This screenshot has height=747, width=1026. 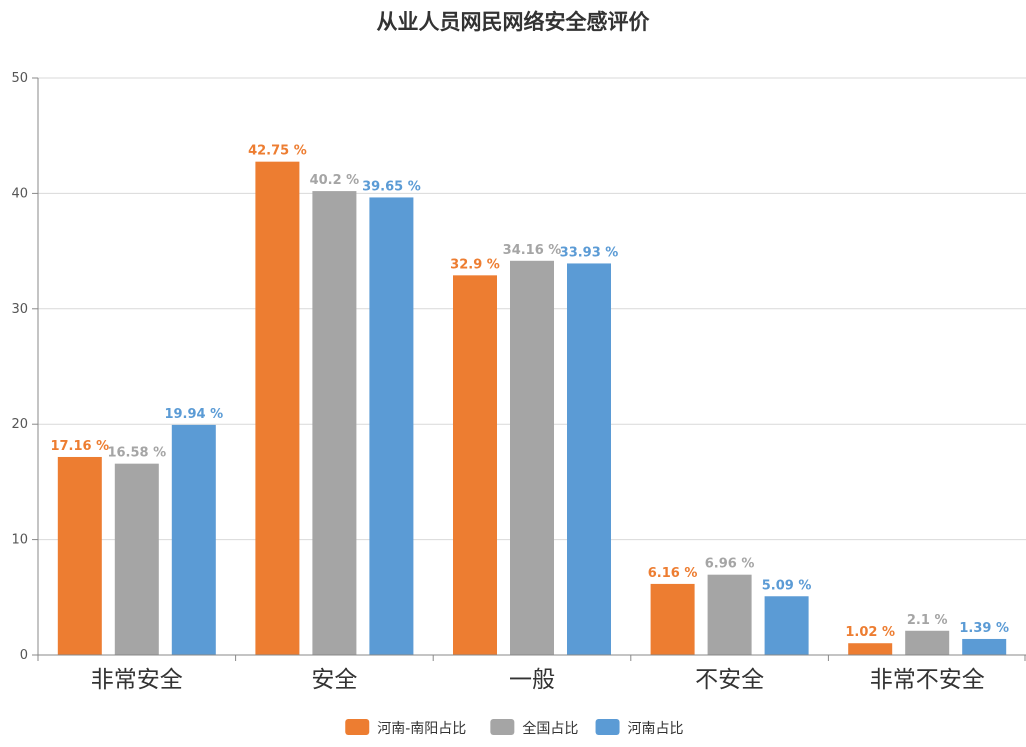 What do you see at coordinates (137, 680) in the screenshot?
I see `x-tick-label: 非常安全` at bounding box center [137, 680].